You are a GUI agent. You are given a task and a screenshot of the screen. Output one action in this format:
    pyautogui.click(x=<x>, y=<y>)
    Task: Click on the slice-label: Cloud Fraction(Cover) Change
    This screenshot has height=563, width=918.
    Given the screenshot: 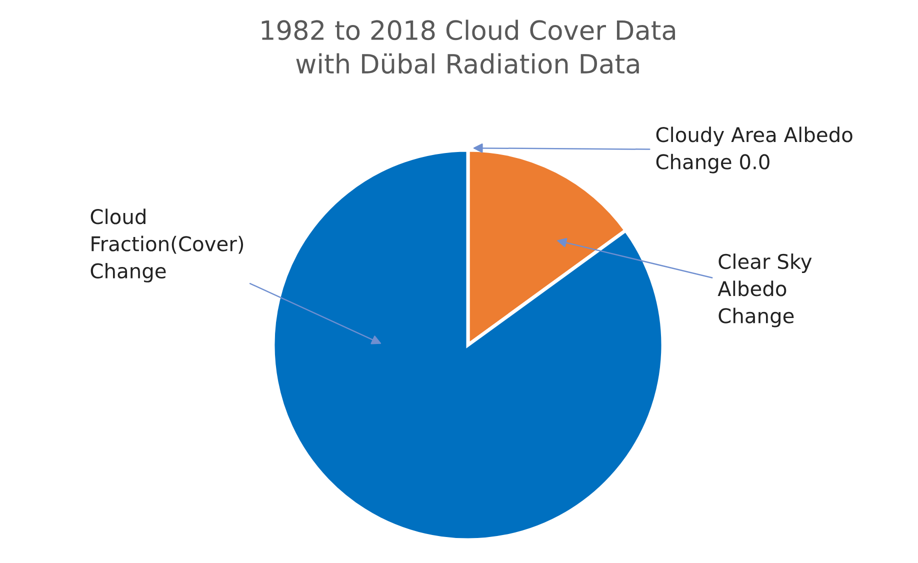 What is the action you would take?
    pyautogui.click(x=167, y=245)
    